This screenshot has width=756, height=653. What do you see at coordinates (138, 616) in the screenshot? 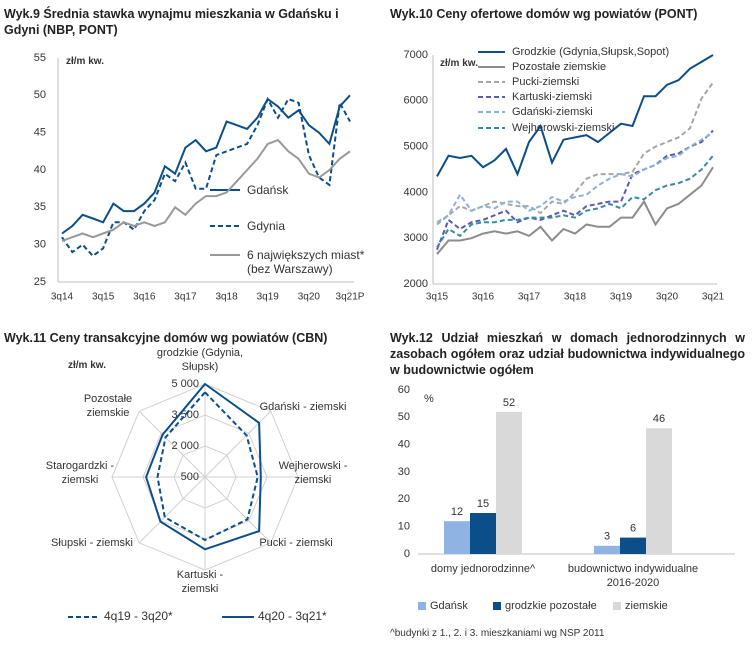
I see `legend-label: 4q19 - 3q20*` at bounding box center [138, 616].